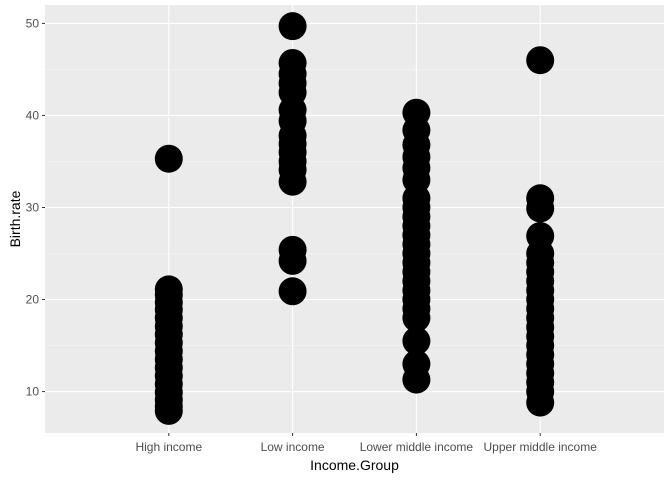 The height and width of the screenshot is (480, 672). I want to click on y-tick-label: 20, so click(33, 300).